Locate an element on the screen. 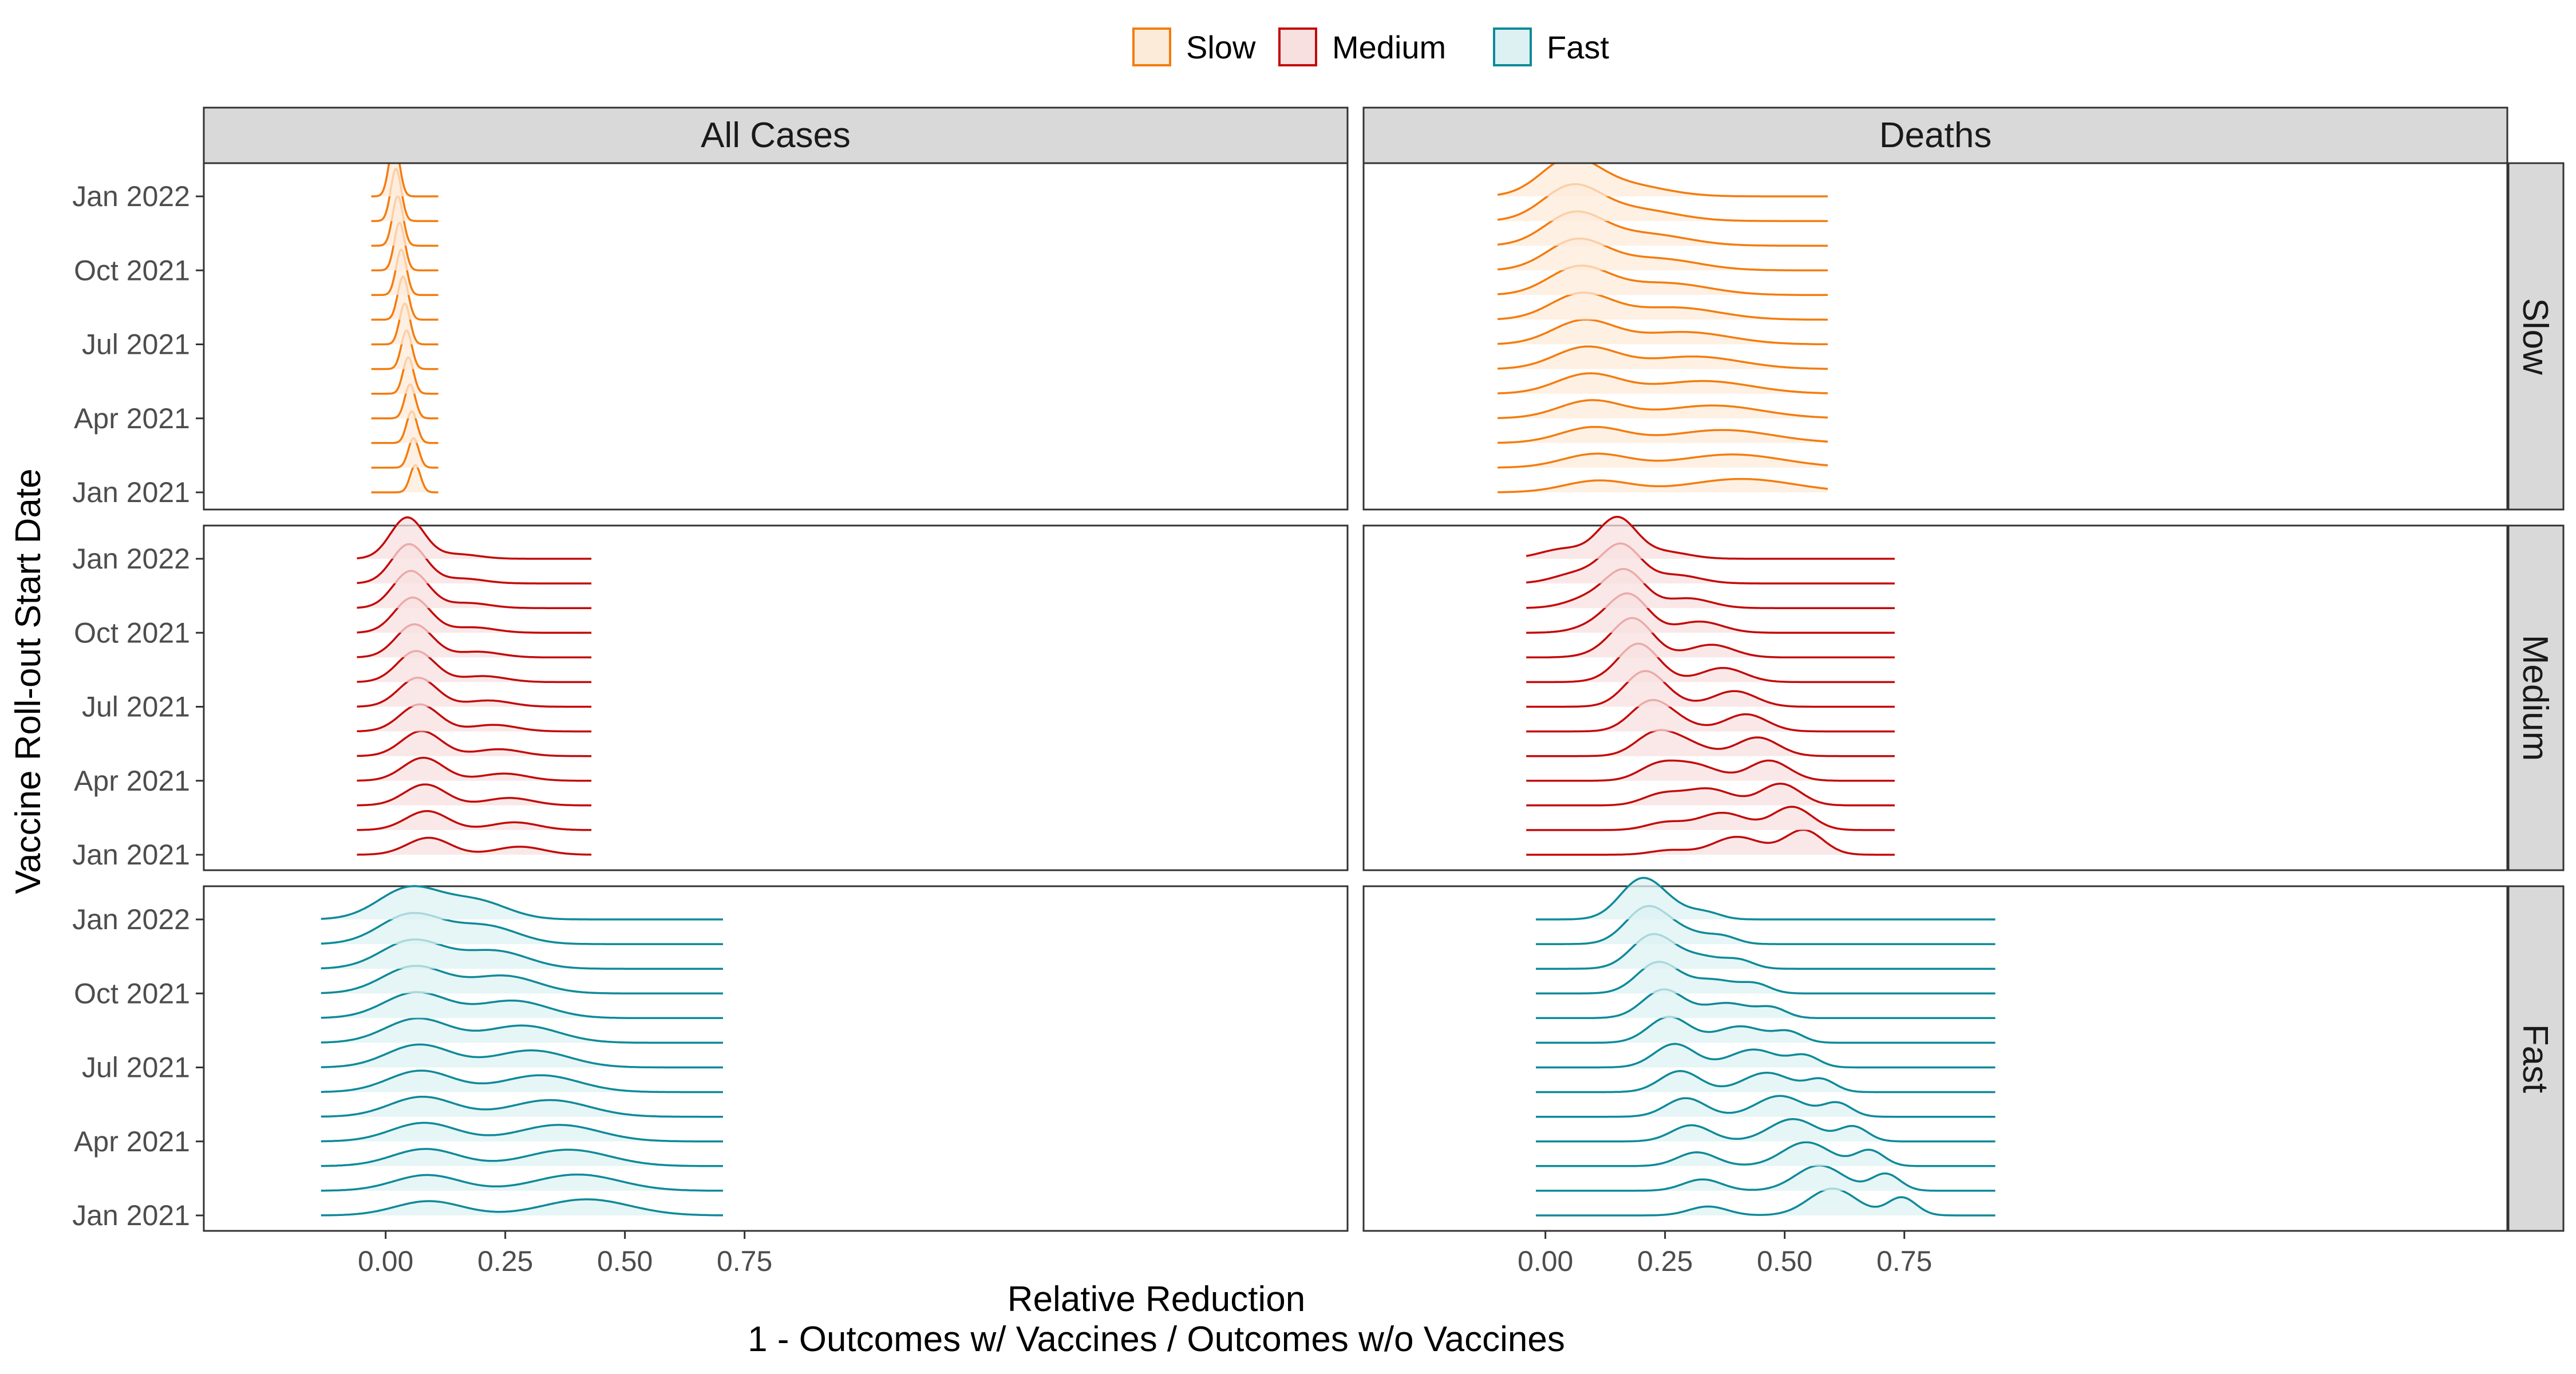  row-strip-label: Slow is located at coordinates (2535, 336).